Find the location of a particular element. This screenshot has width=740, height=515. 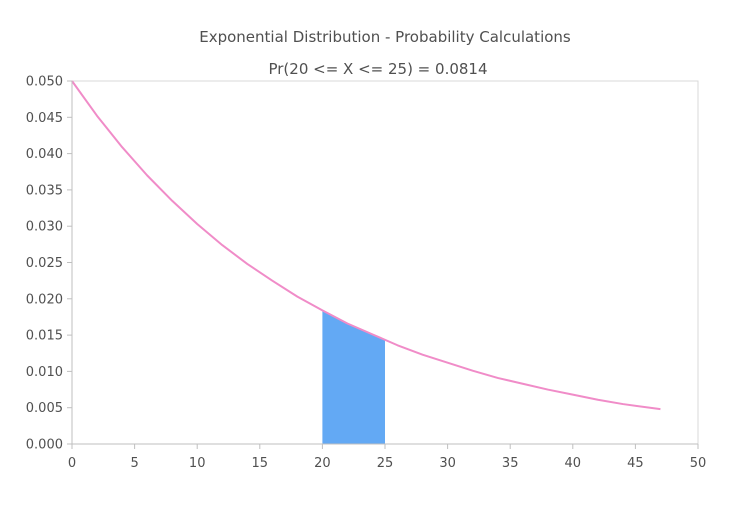

y-tick-label: 0.040 is located at coordinates (44, 154).